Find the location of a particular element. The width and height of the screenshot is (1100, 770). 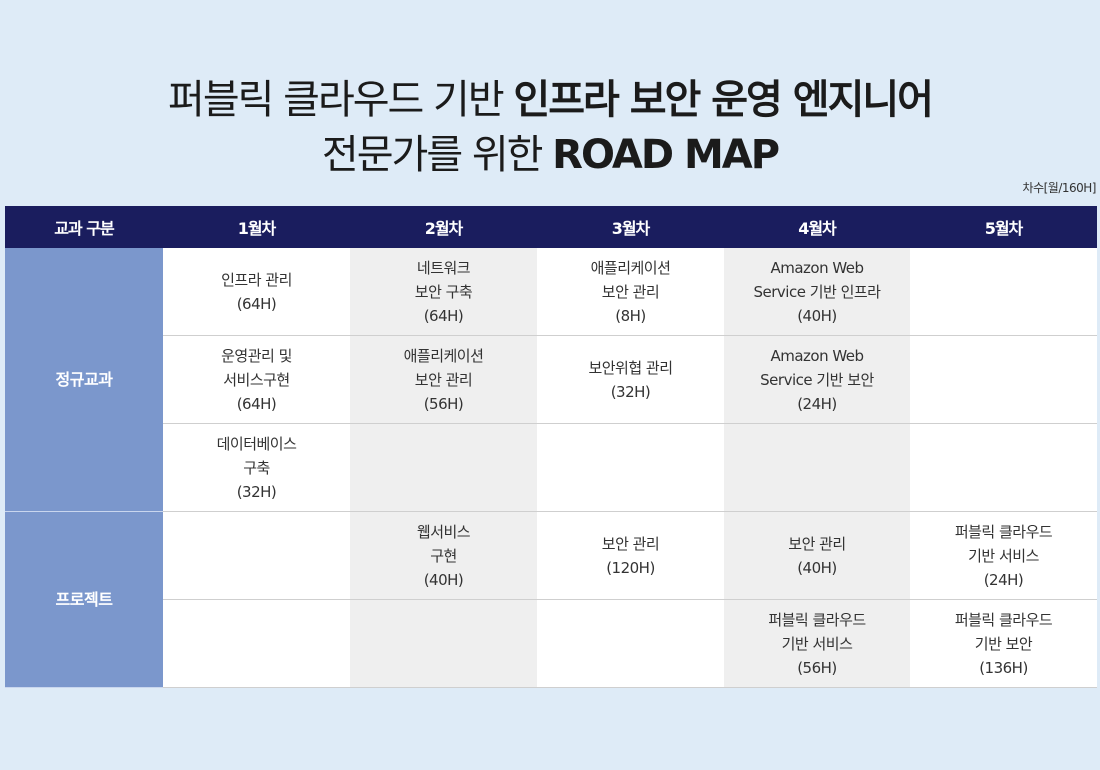

title-line-2: 전문가를 위한 ROAD MAP is located at coordinates (550, 155).